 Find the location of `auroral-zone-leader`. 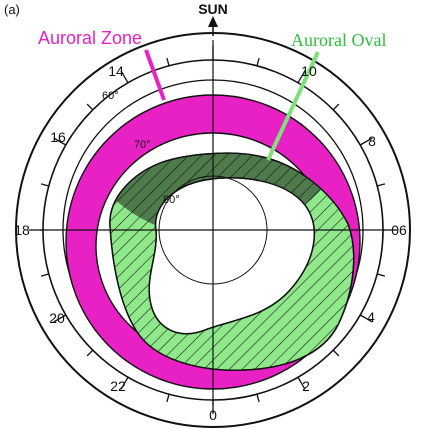

auroral-zone-leader is located at coordinates (155, 75).